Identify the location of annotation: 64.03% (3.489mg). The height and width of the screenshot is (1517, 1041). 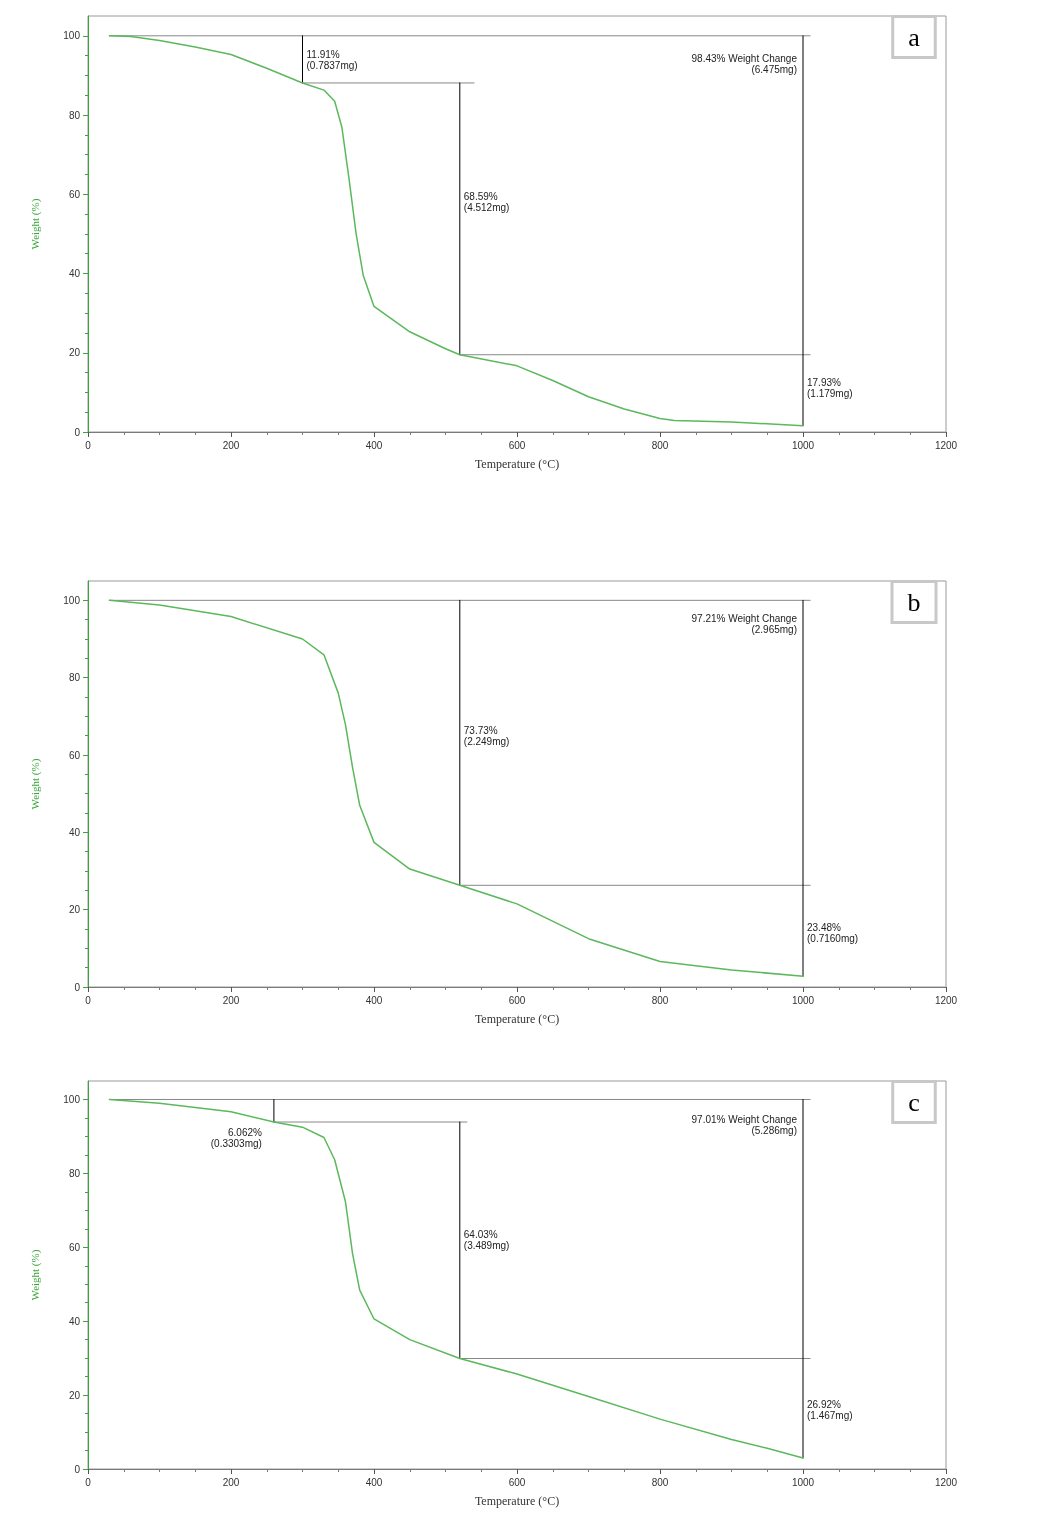
(486, 1239).